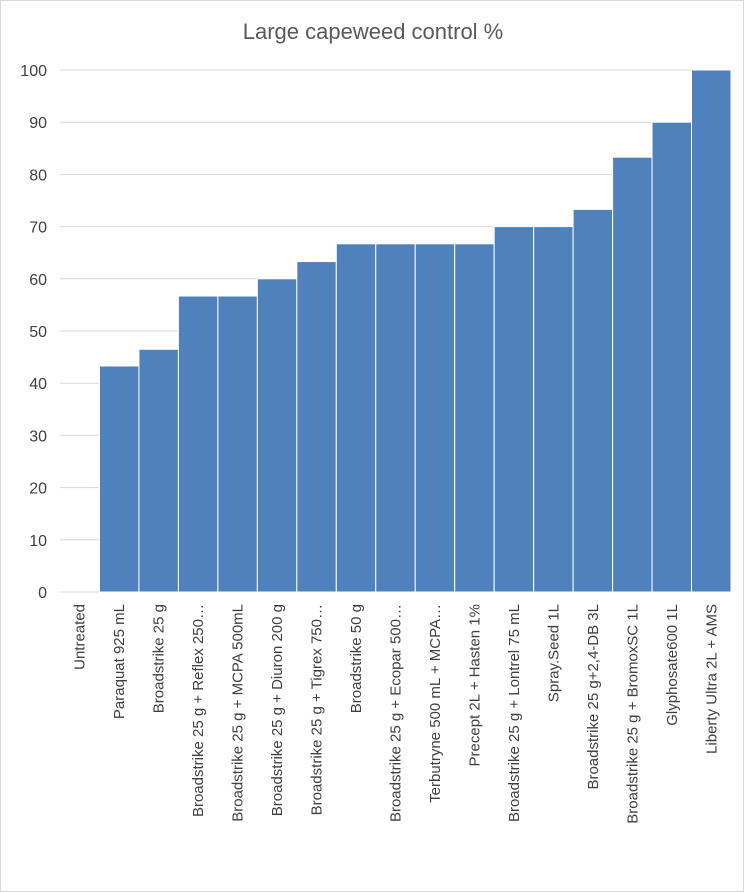  I want to click on x-category-label: Broadstrike 25 g + Diuron 200 g, so click(277, 710).